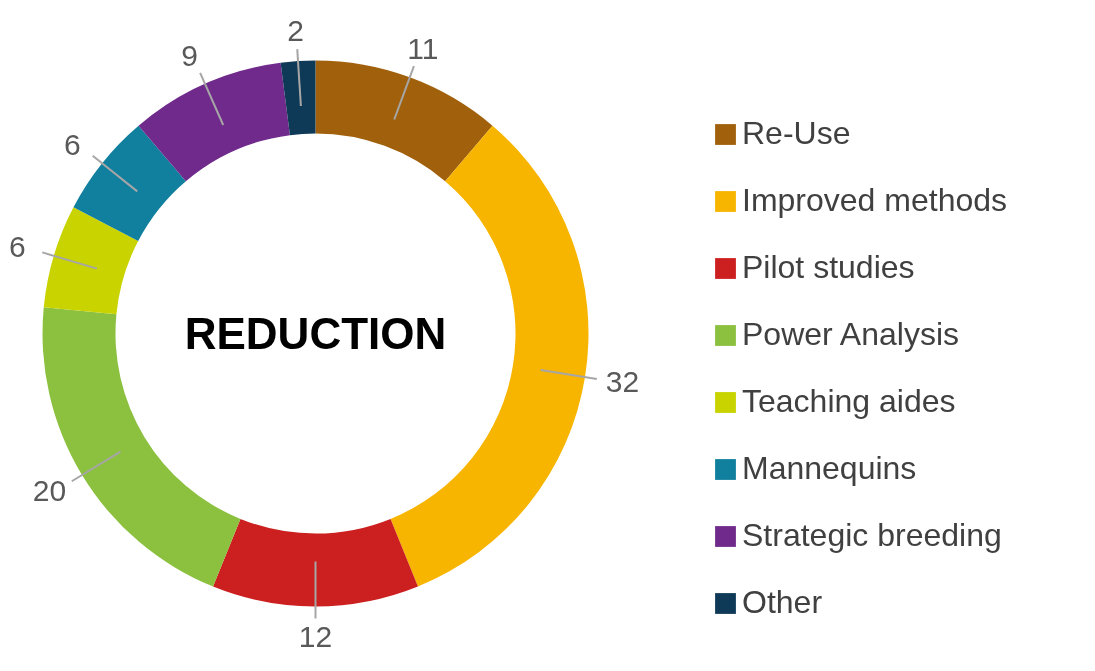 This screenshot has height=671, width=1095. I want to click on legend-label: Other, so click(782, 602).